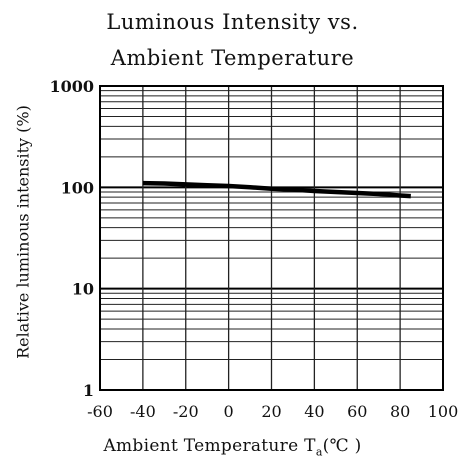 This screenshot has height=472, width=465. I want to click on x-tick-label: -40, so click(143, 411).